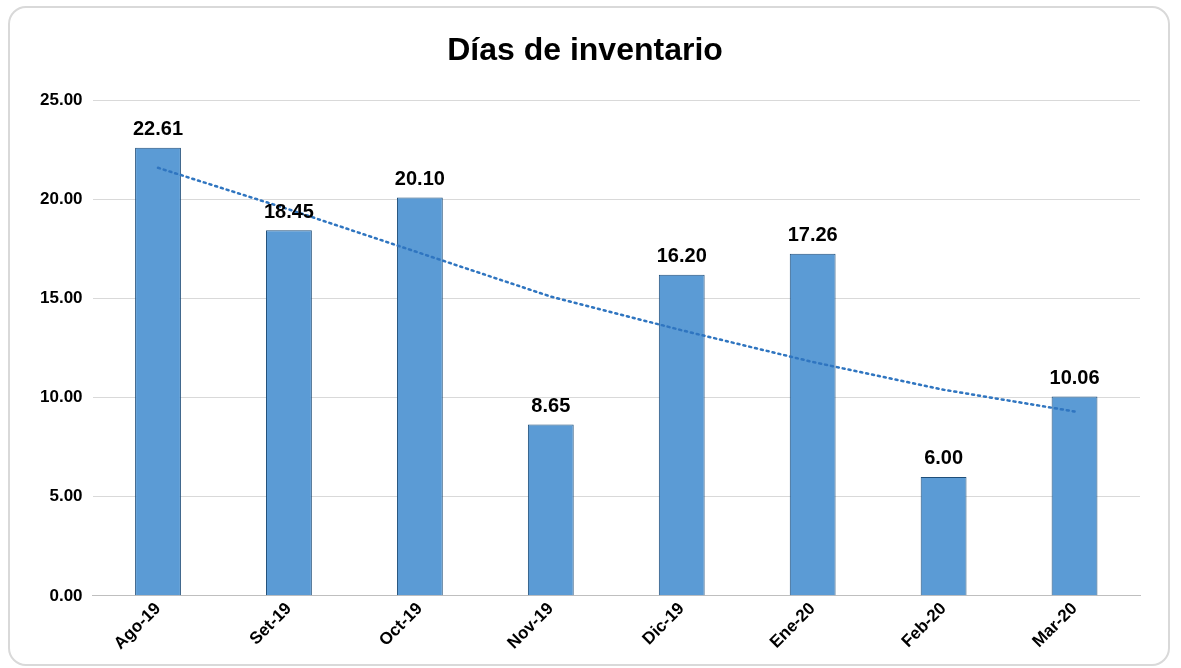 Image resolution: width=1181 pixels, height=668 pixels. What do you see at coordinates (158, 128) in the screenshot?
I see `data-label: 22.61` at bounding box center [158, 128].